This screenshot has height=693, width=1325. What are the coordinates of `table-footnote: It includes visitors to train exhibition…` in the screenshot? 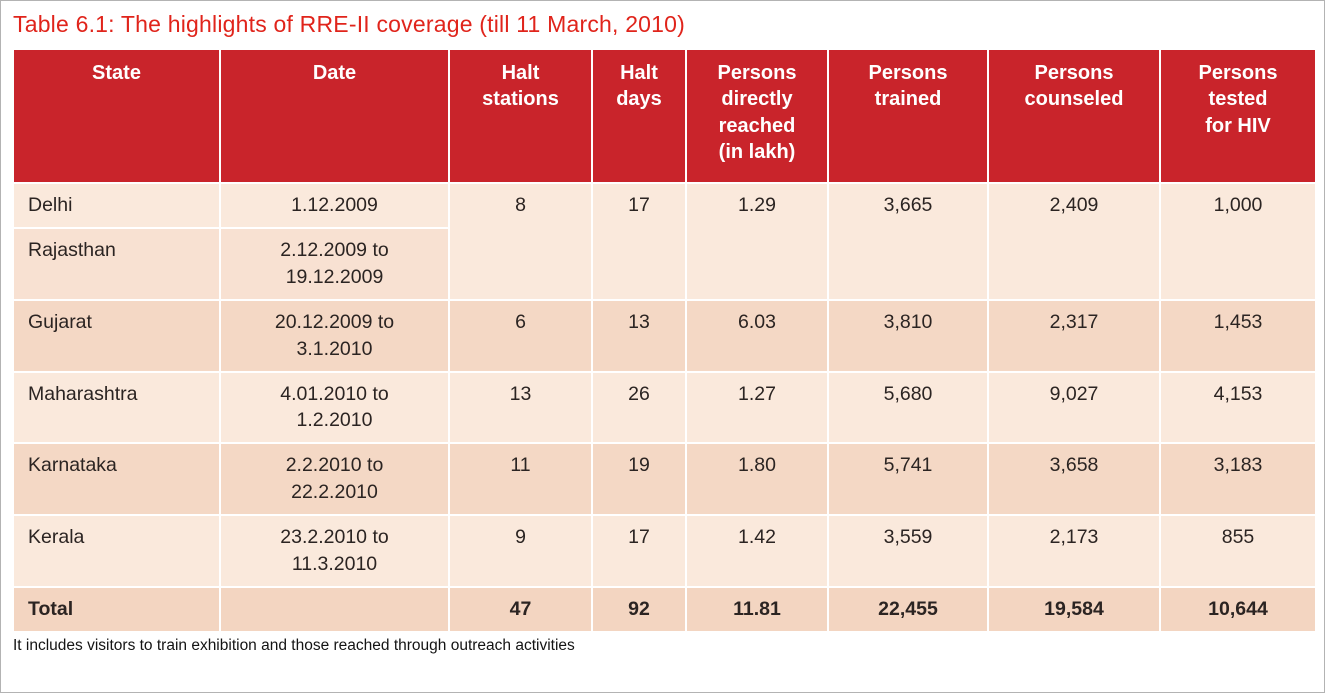 It's located at (294, 645).